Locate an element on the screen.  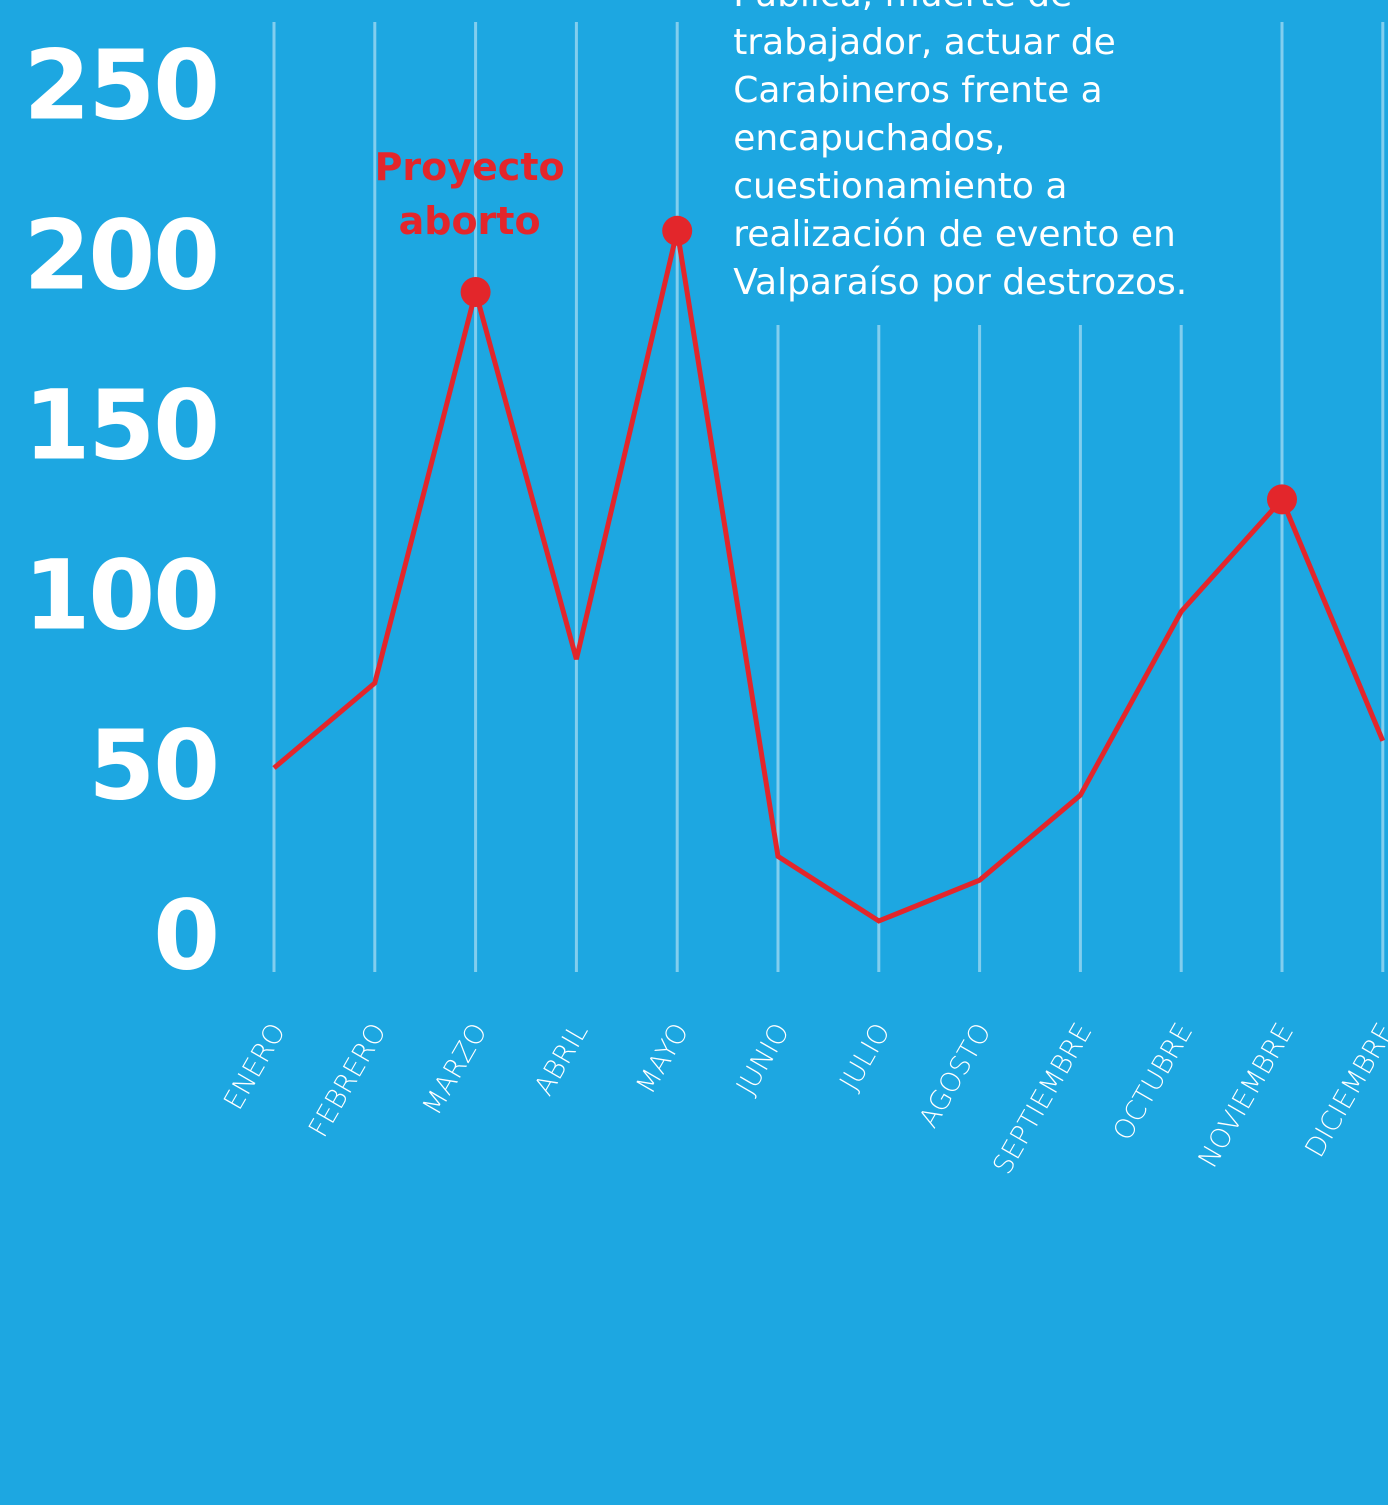
x-tick-label: NOVIEMBRE is located at coordinates (1246, 1095).